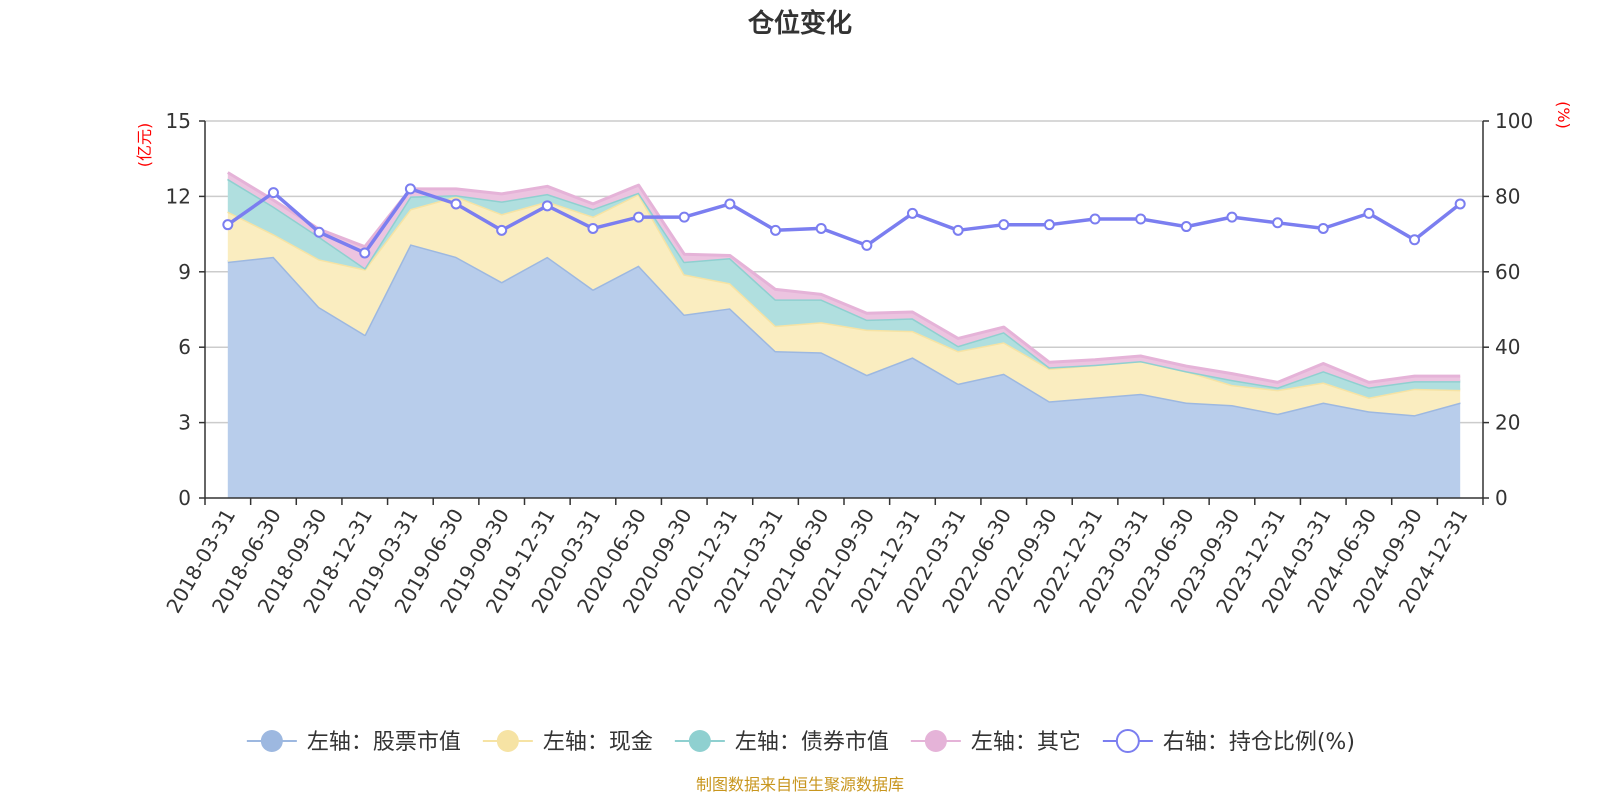 Image resolution: width=1600 pixels, height=800 pixels. Describe the element at coordinates (1514, 121) in the screenshot. I see `right-tick-label: 100` at that location.